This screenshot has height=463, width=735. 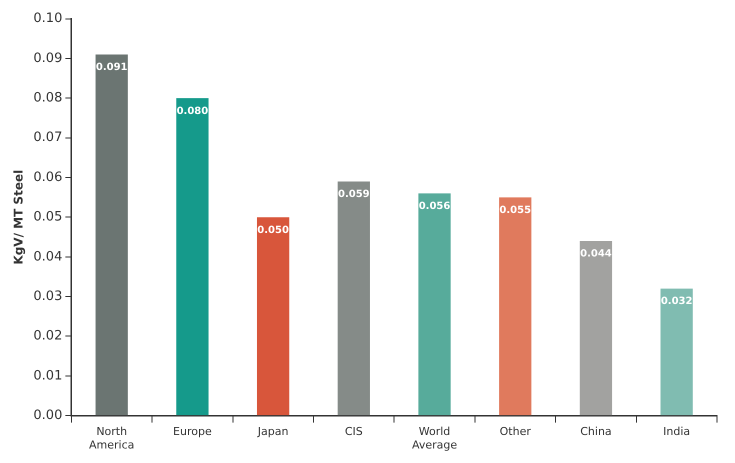 What do you see at coordinates (47, 256) in the screenshot?
I see `y-tick-label: 0.04` at bounding box center [47, 256].